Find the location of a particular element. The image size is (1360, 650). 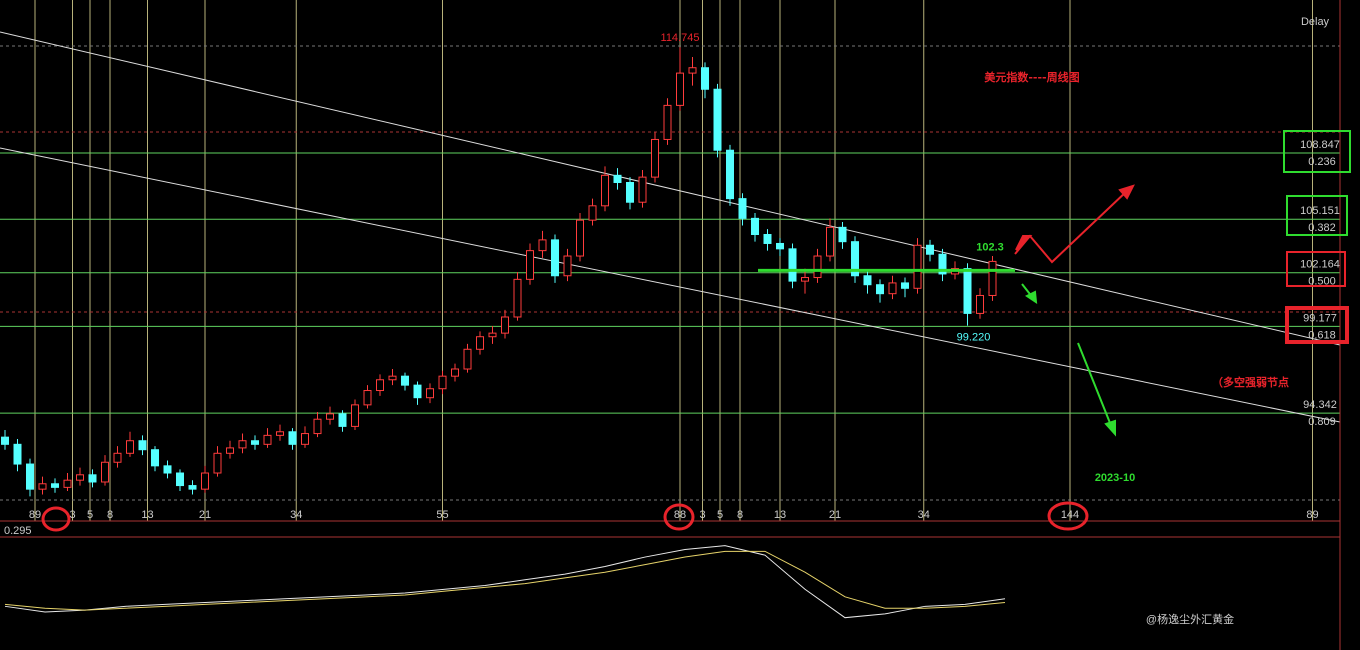

low-label: 99.220 is located at coordinates (974, 338).